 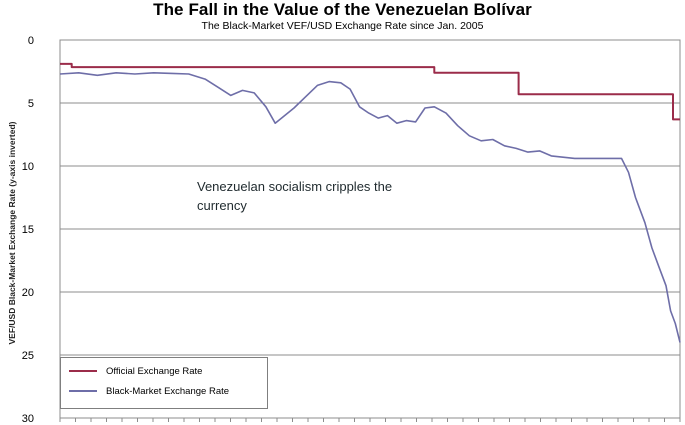 I want to click on y-tick-label-30: 30, so click(x=28, y=419).